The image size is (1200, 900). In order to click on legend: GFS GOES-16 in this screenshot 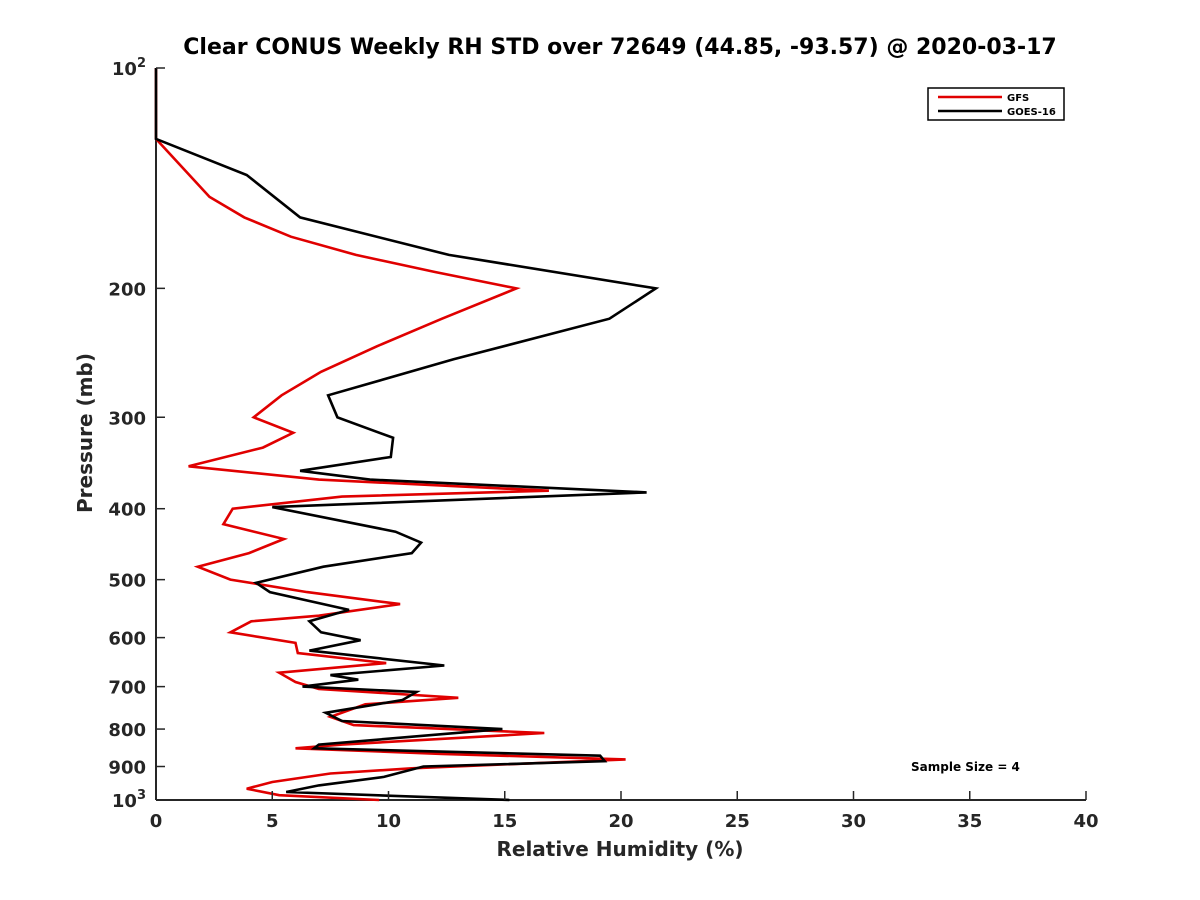, I will do `click(996, 104)`.